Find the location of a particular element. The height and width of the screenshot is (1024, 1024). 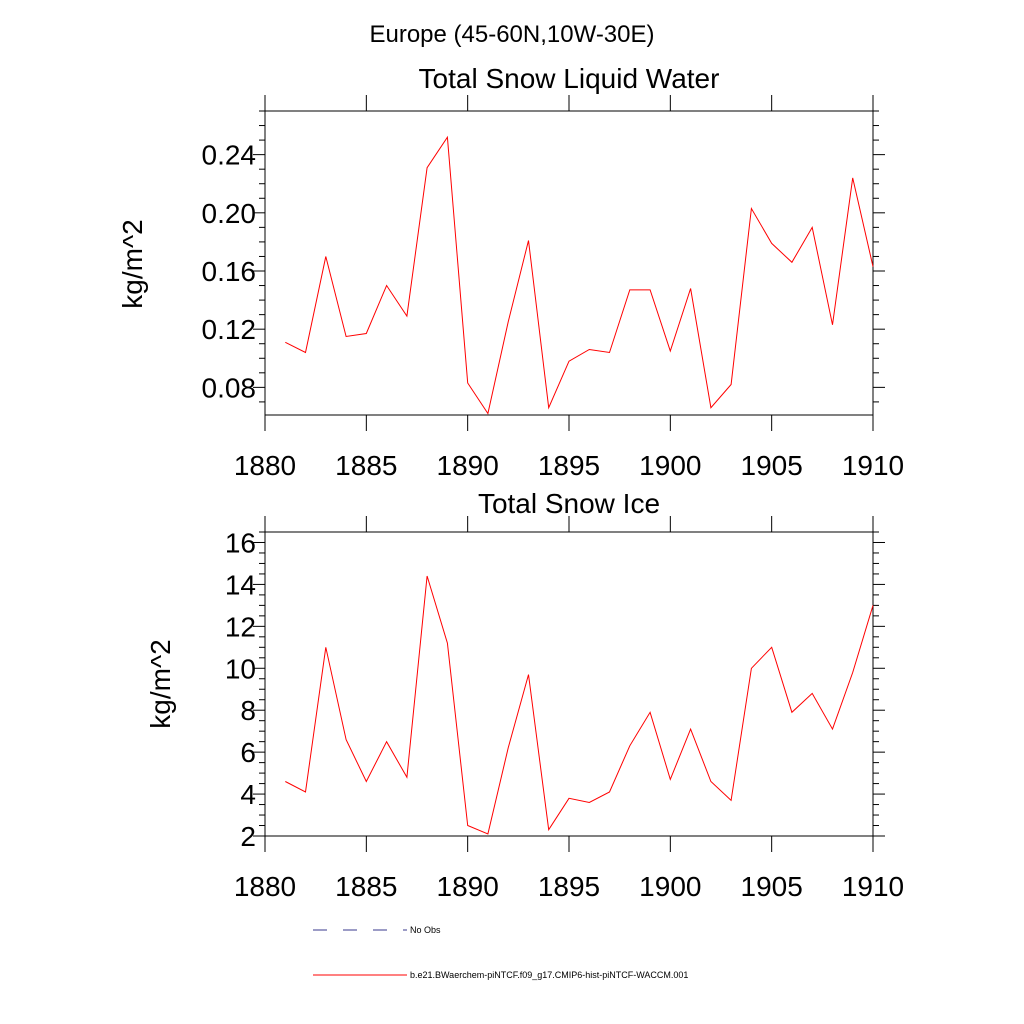

y-tick-label: 0.08 is located at coordinates (229, 387).